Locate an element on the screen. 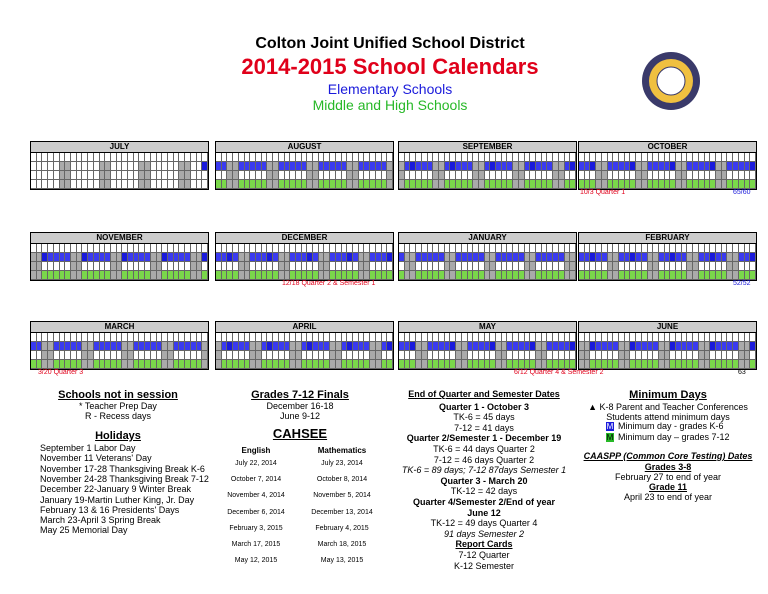 The image size is (768, 594). item: Minimum day – grades 7-12 is located at coordinates (674, 437).